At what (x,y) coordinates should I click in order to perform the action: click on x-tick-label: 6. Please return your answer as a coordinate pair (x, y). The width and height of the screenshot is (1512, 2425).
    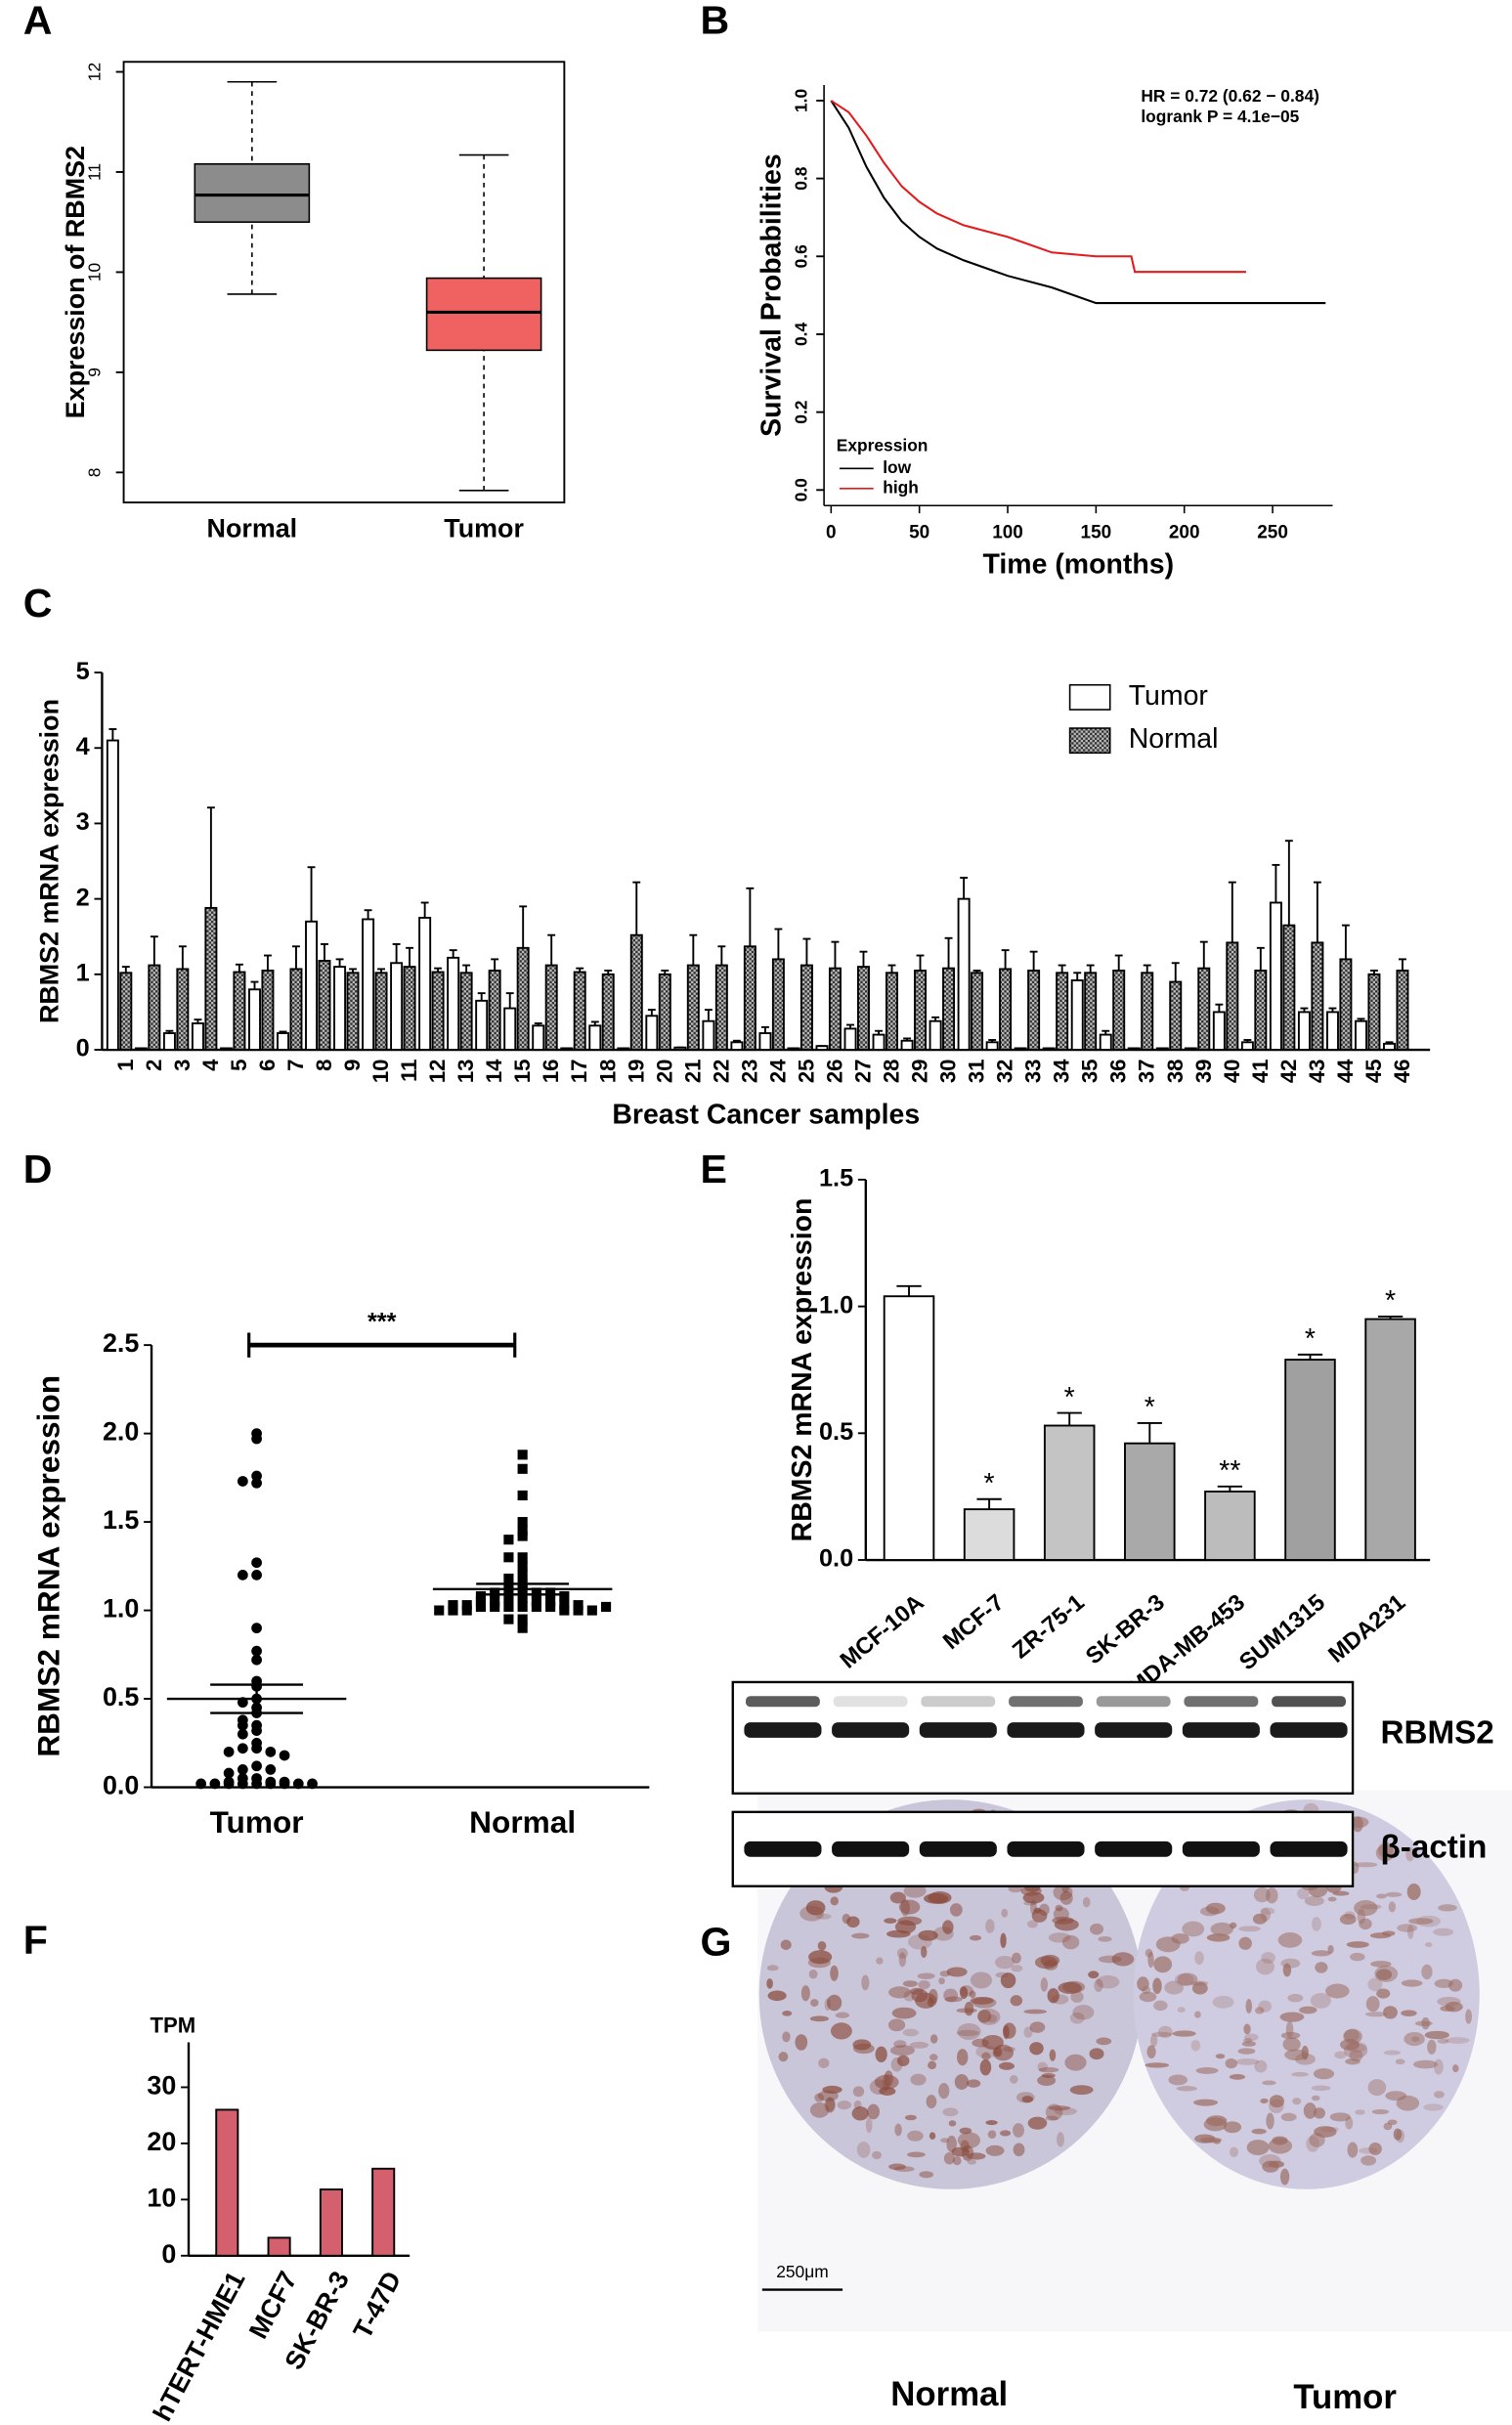
    Looking at the image, I should click on (267, 1065).